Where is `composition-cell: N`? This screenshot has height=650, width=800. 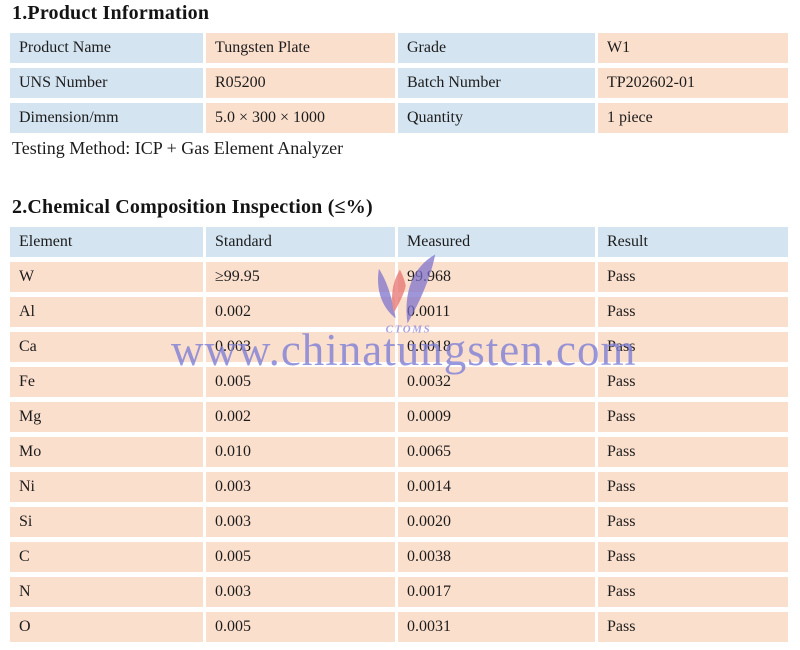 composition-cell: N is located at coordinates (106, 592).